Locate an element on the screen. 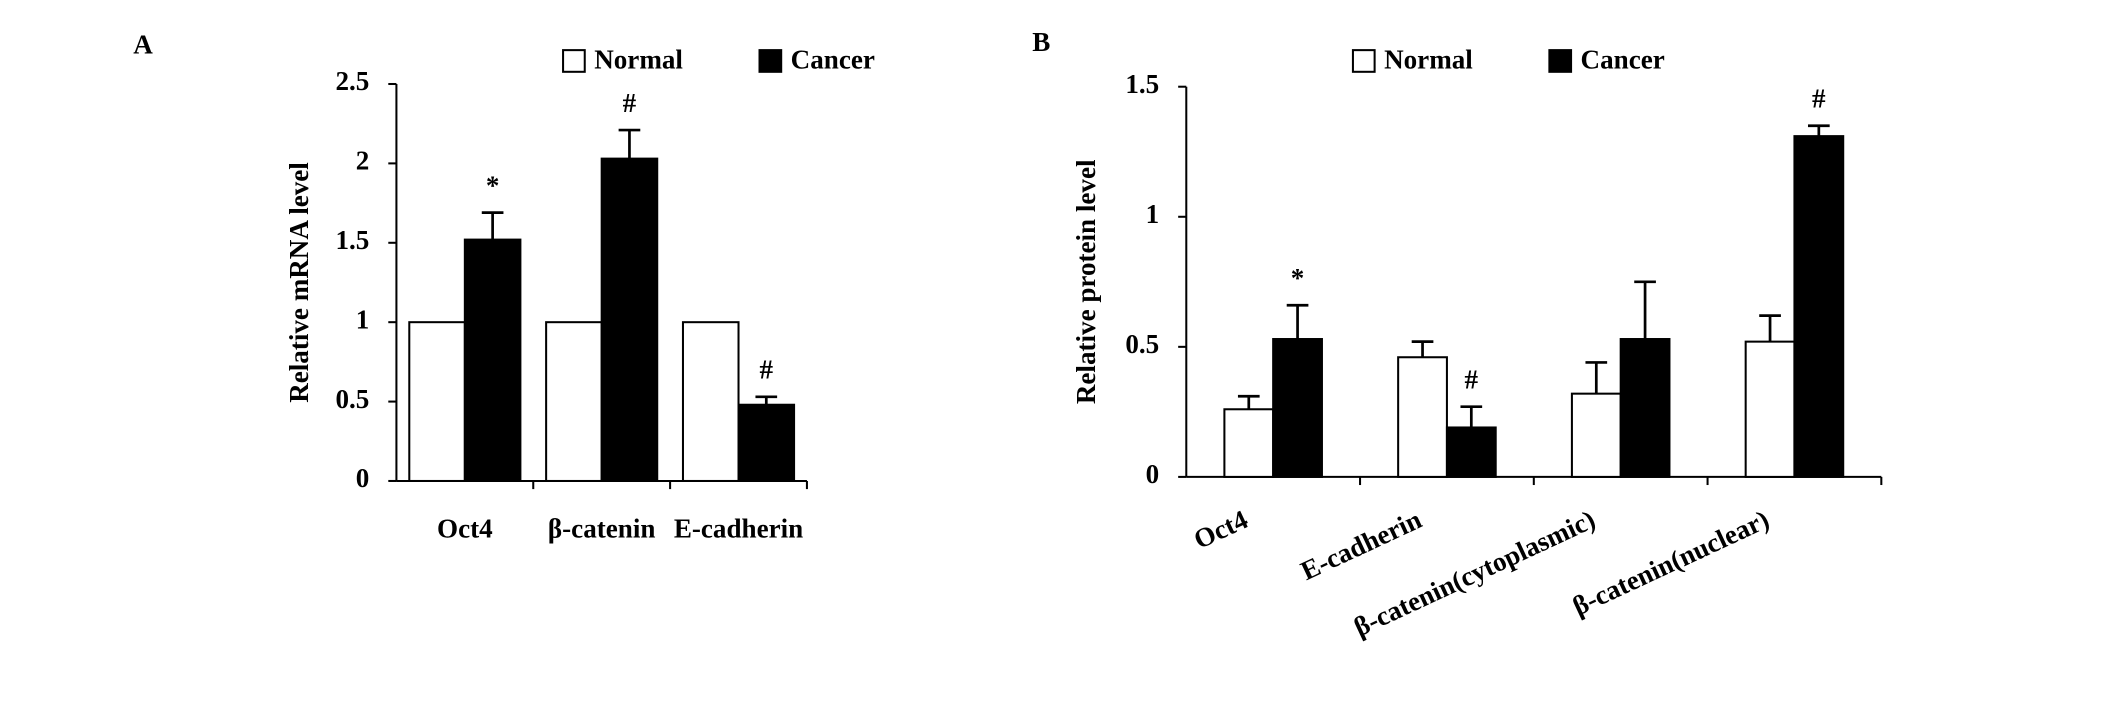  panel-label: A is located at coordinates (143, 45).